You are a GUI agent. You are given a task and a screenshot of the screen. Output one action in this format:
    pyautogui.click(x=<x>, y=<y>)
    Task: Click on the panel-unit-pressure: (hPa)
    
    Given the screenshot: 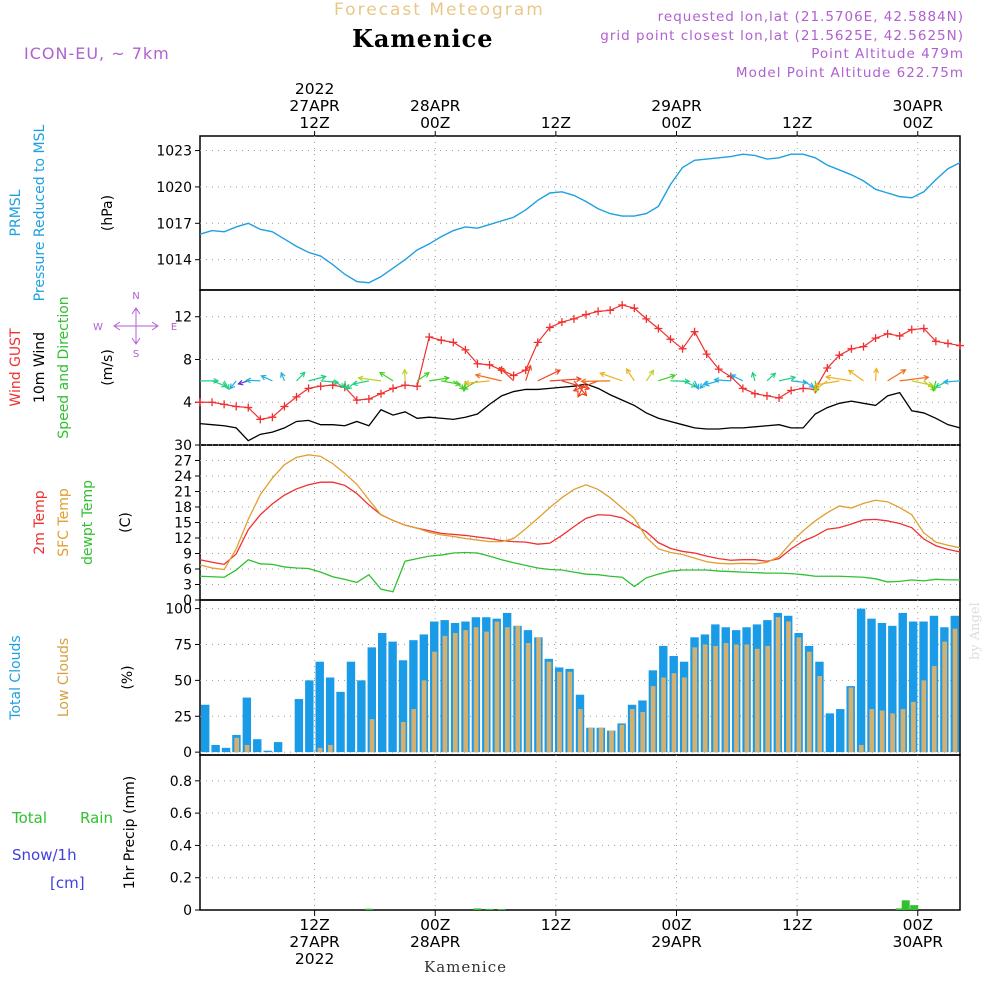 What is the action you would take?
    pyautogui.click(x=108, y=213)
    